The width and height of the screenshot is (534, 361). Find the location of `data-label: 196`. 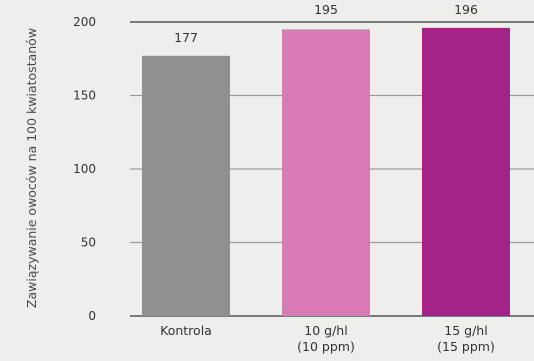

data-label: 196 is located at coordinates (466, 9).